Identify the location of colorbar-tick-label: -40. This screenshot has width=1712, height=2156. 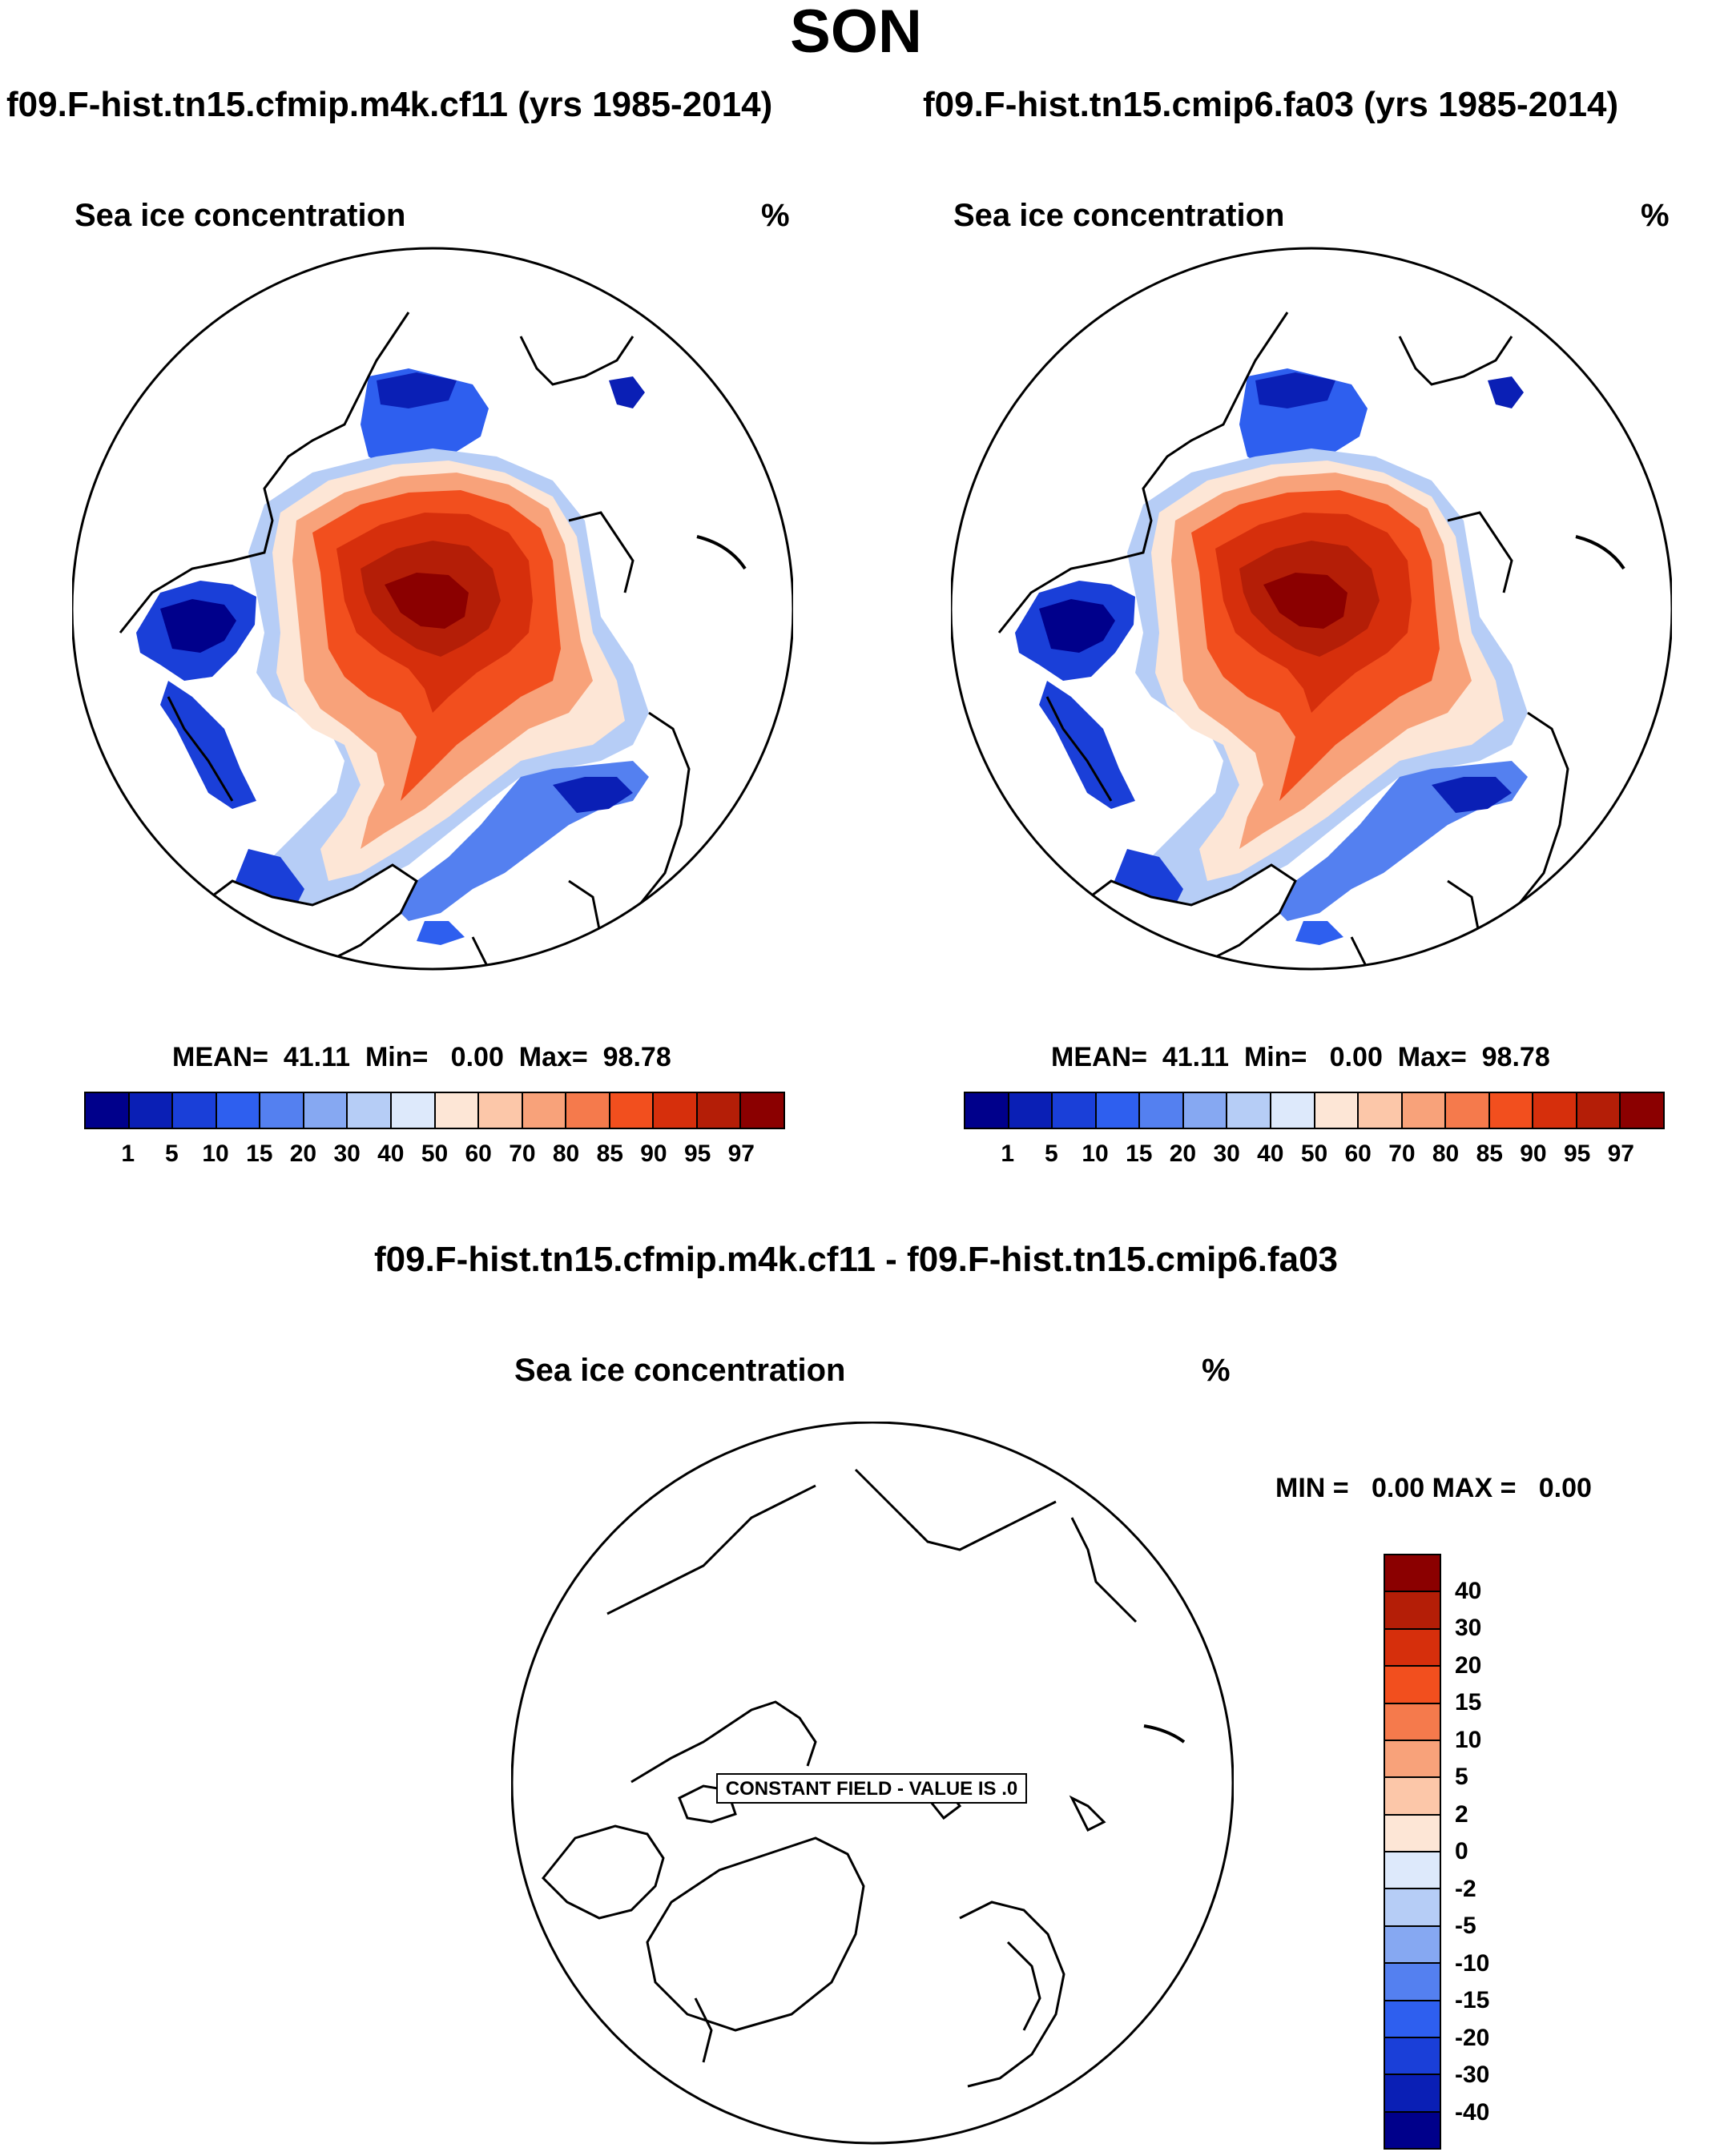
(1472, 2112).